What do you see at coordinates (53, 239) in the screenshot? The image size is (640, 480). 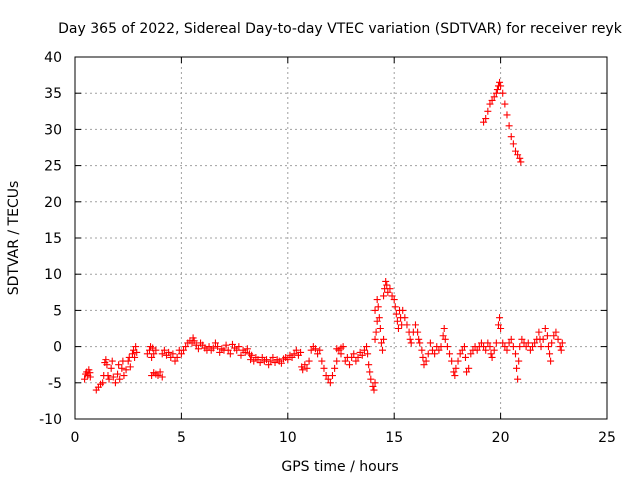 I see `y-tick-label: 15` at bounding box center [53, 239].